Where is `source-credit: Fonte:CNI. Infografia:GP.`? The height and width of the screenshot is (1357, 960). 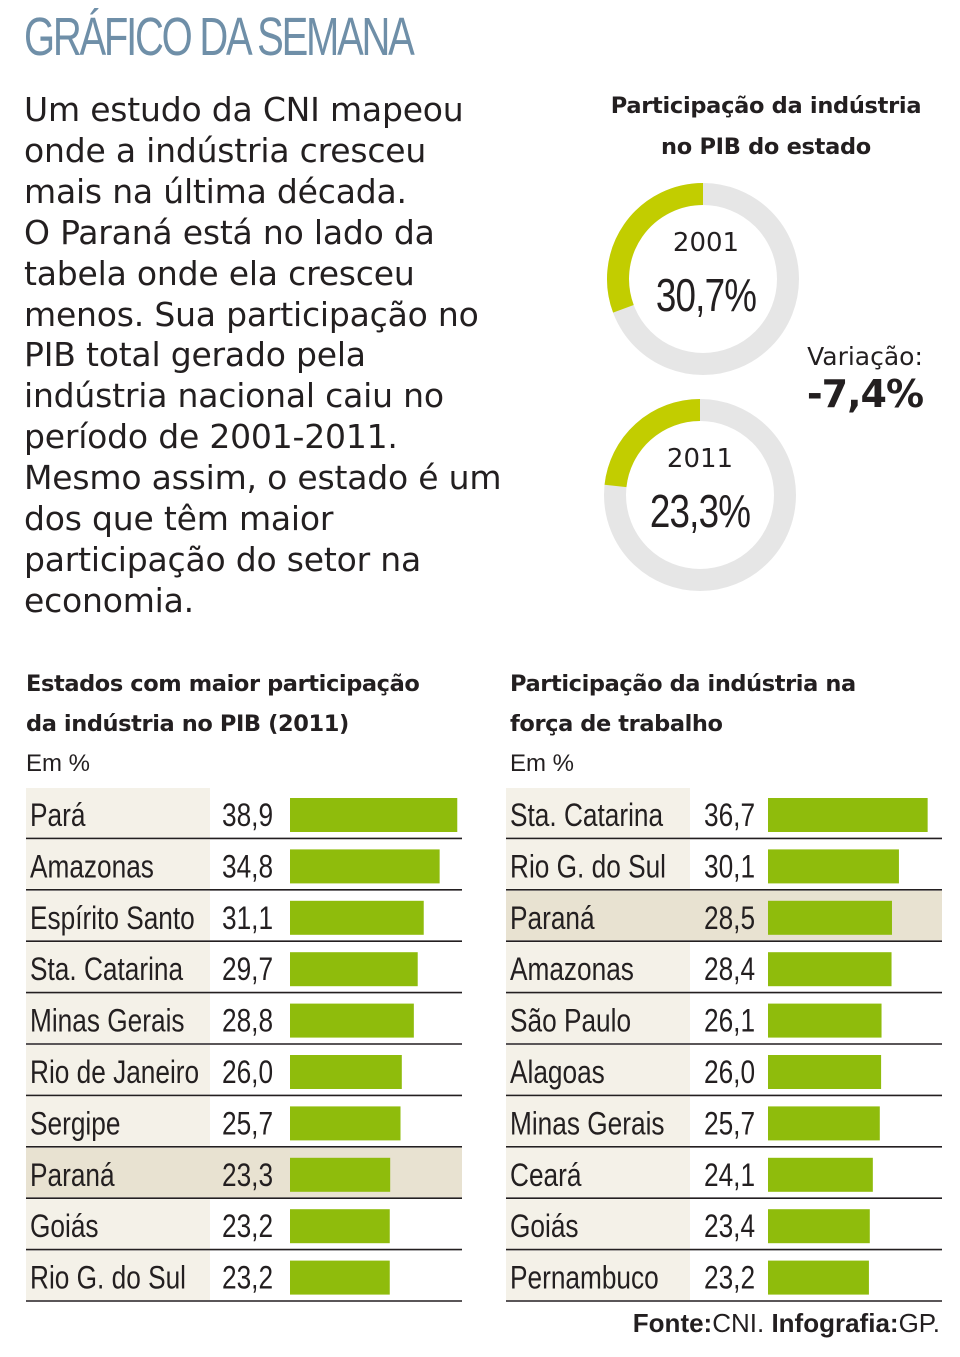 source-credit: Fonte:CNI. Infografia:GP. is located at coordinates (786, 1323).